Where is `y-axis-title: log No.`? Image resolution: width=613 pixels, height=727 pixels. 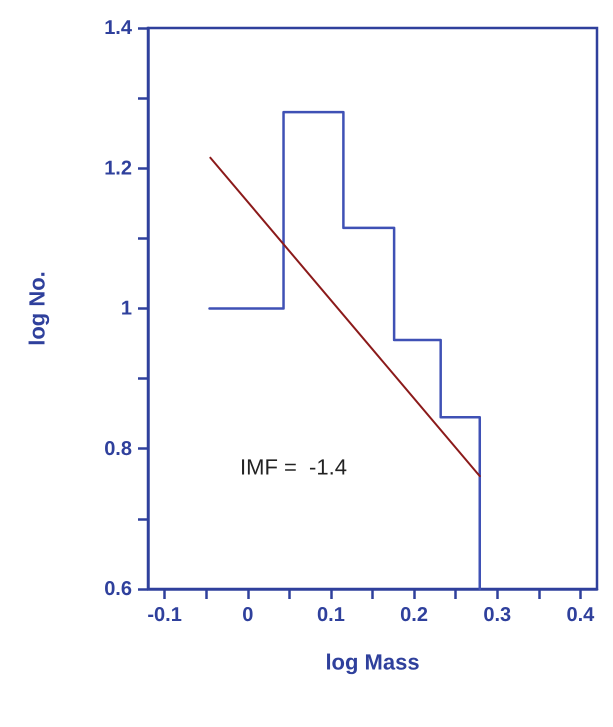 y-axis-title: log No. is located at coordinates (37, 308).